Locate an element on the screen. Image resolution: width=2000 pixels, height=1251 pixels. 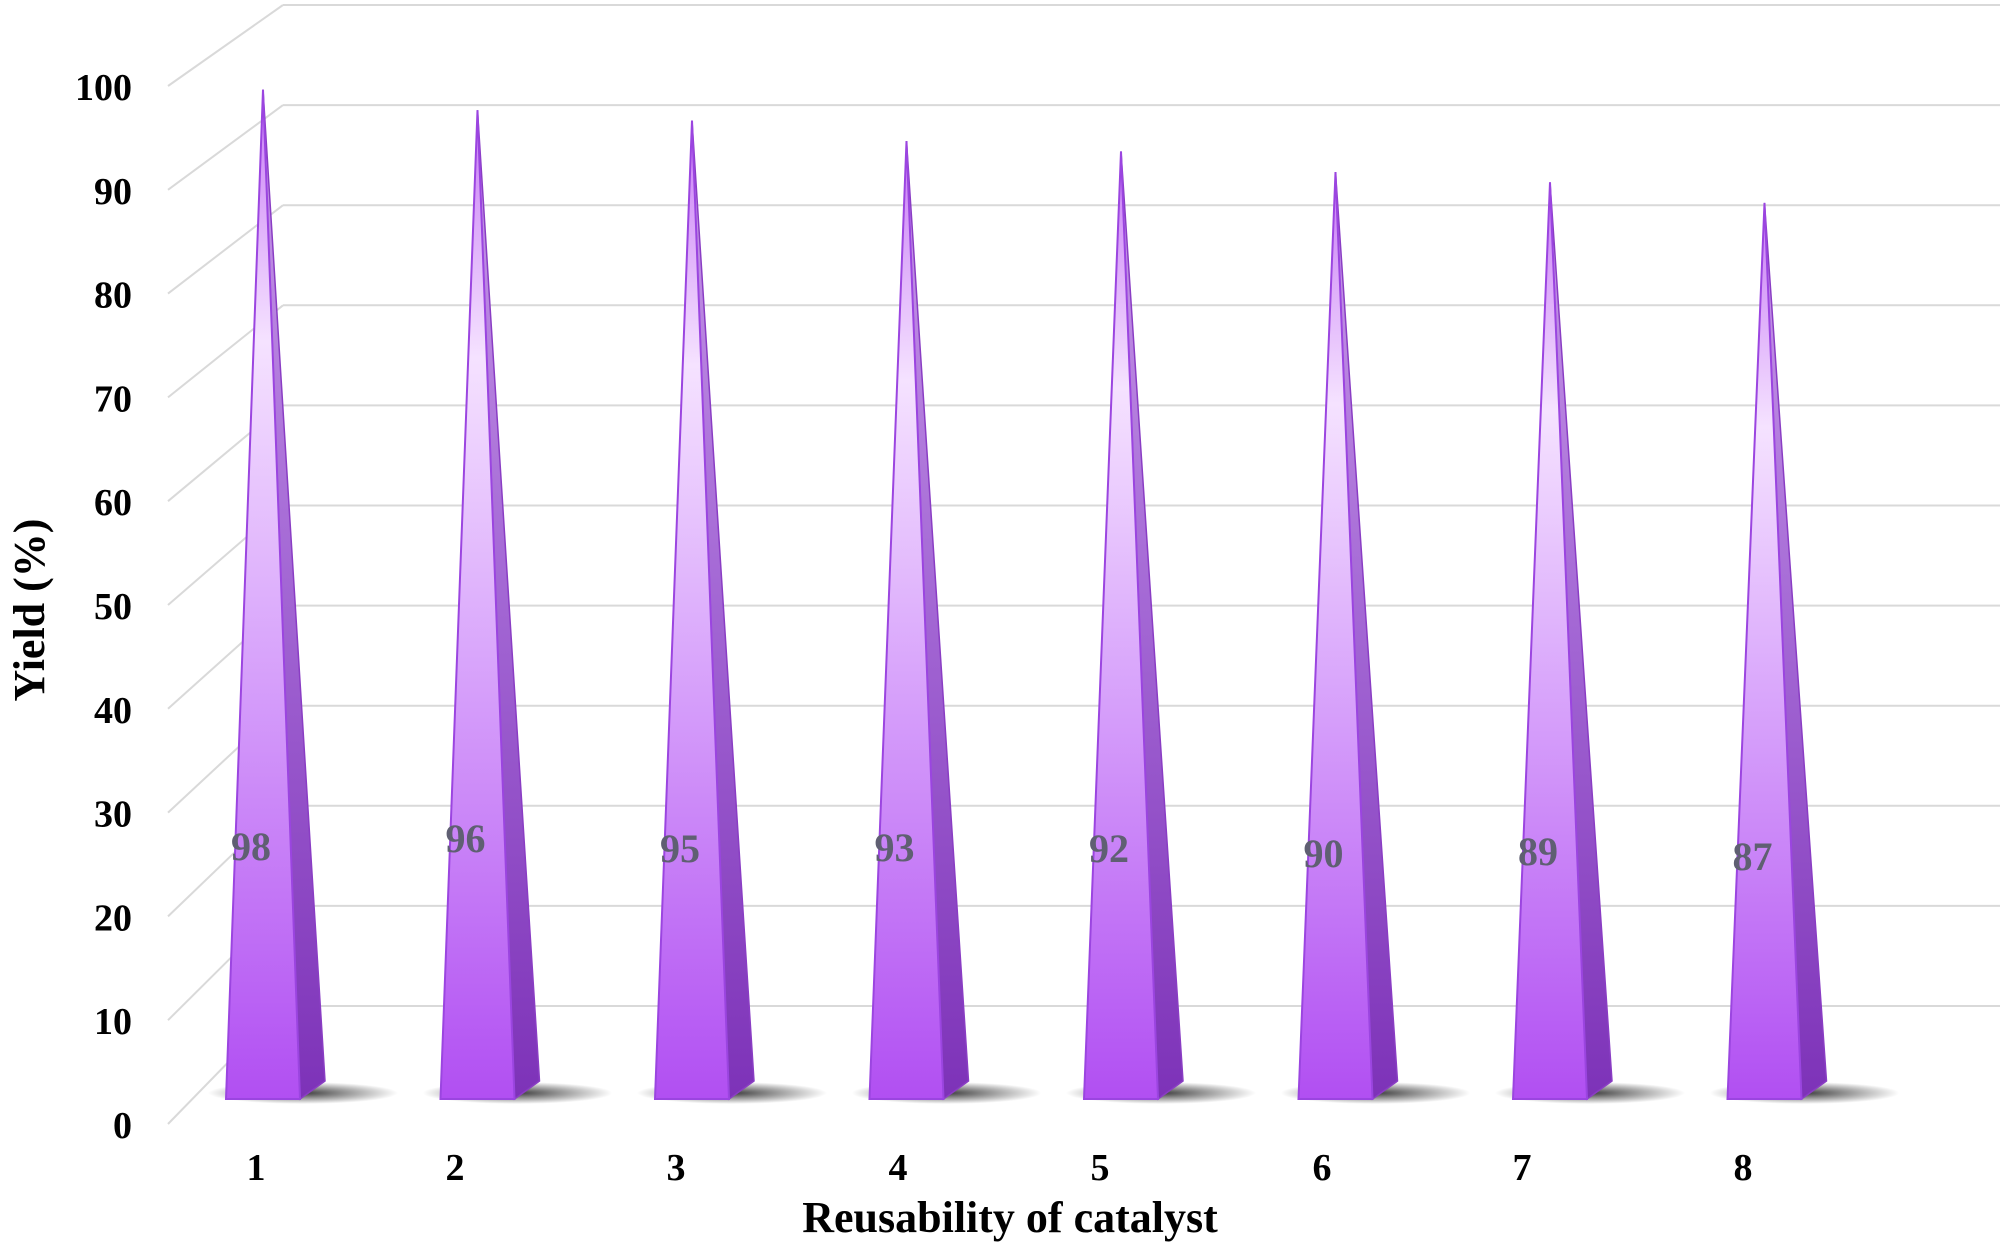
y-tick-label: 80 is located at coordinates (113, 296).